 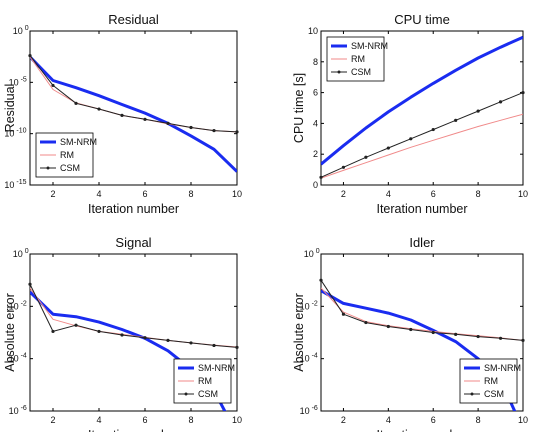 I want to click on y-tick-exponent: -6, so click(x=24, y=408).